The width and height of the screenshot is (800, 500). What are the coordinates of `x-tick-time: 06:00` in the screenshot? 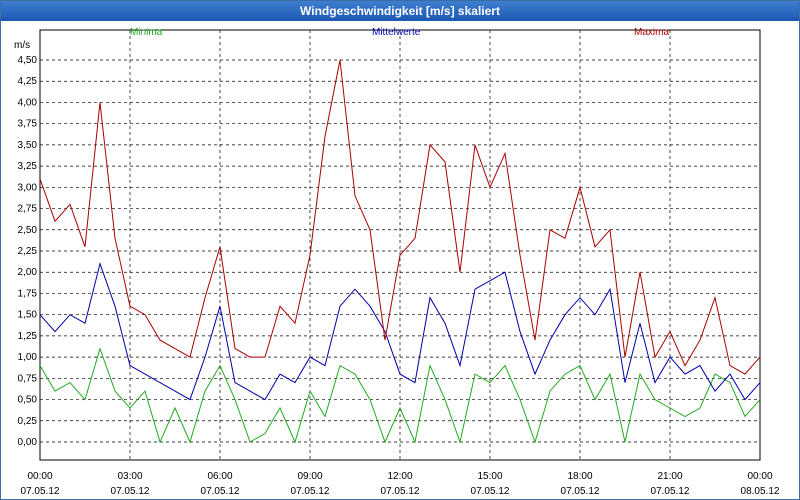 It's located at (219, 476).